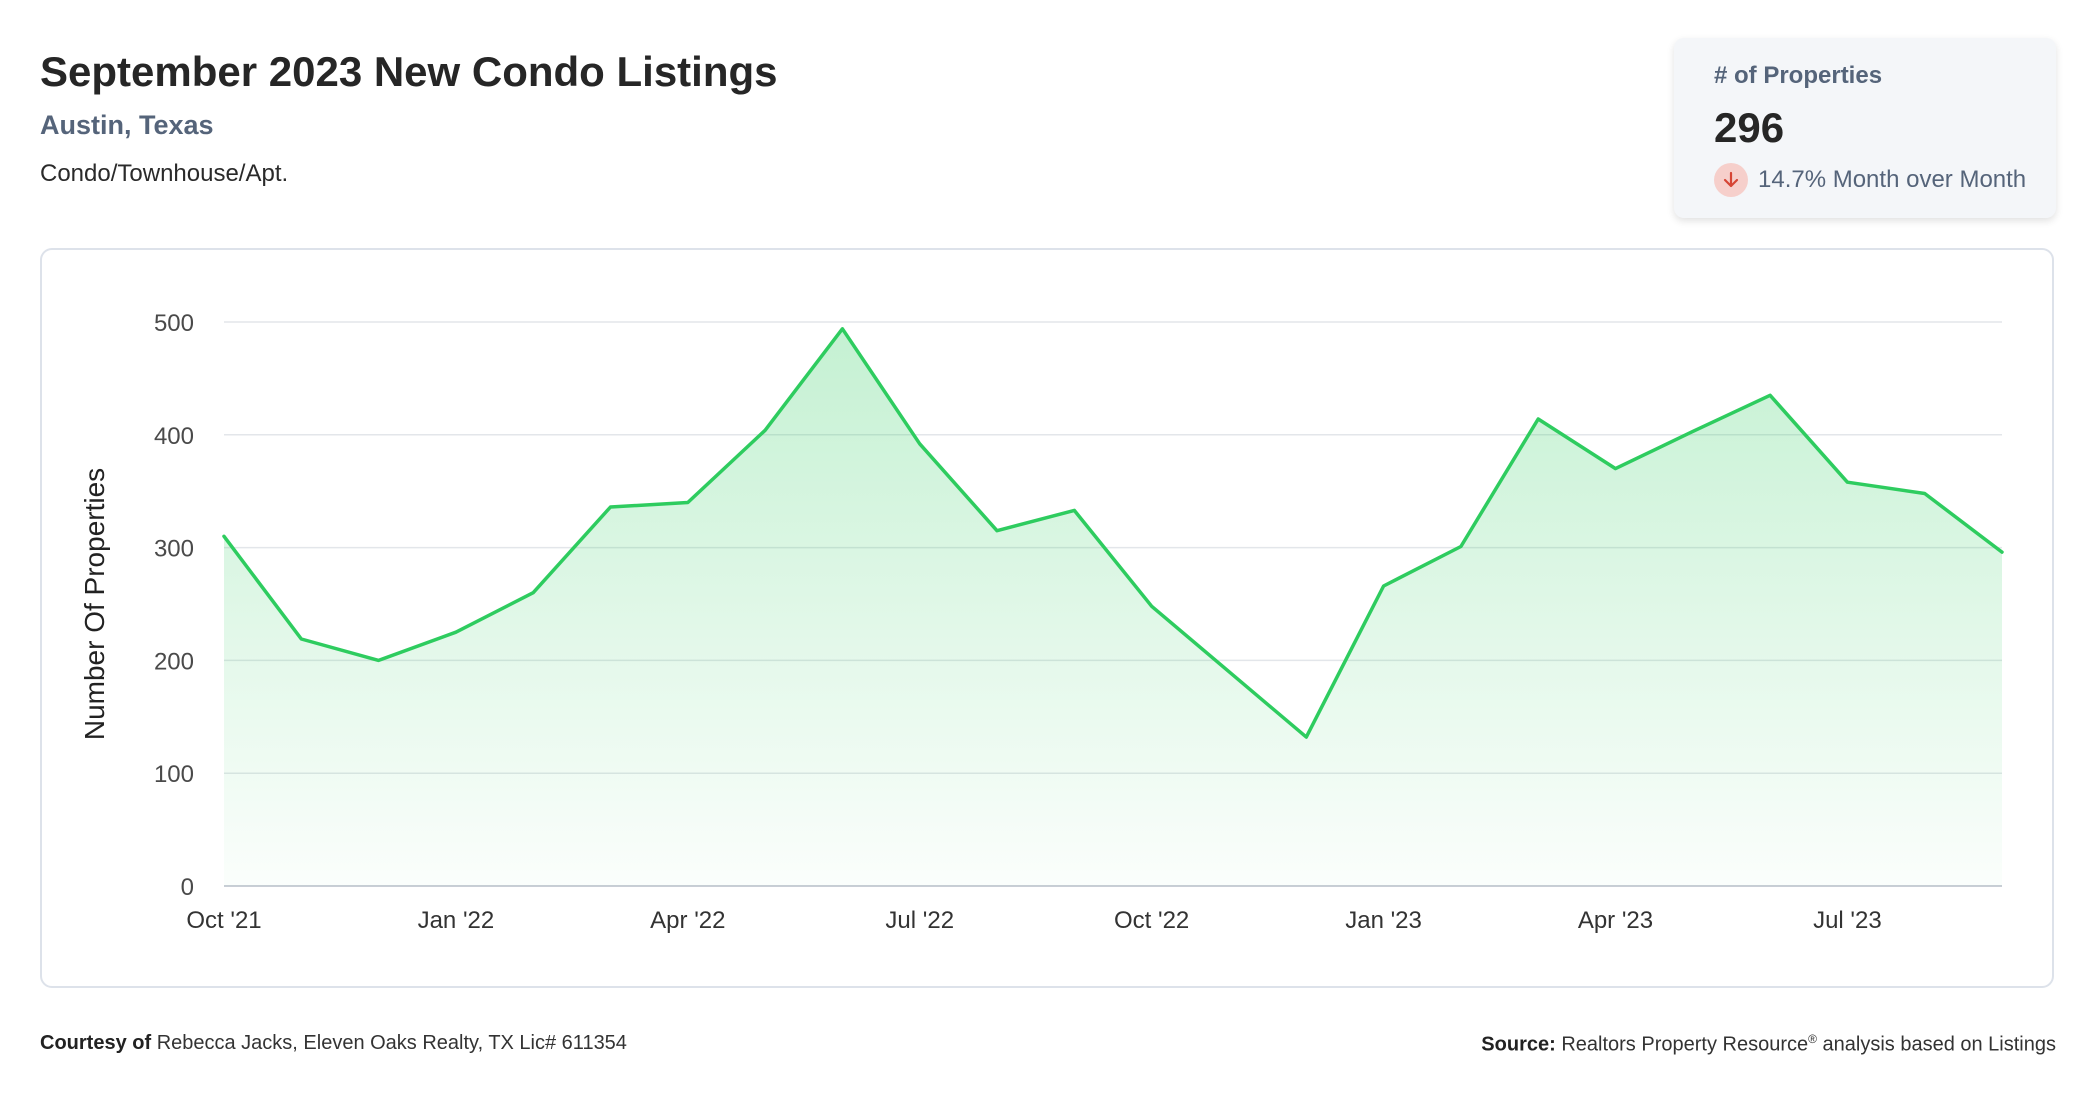  I want to click on property-type-label: Condo/Townhouse/Apt., so click(164, 173).